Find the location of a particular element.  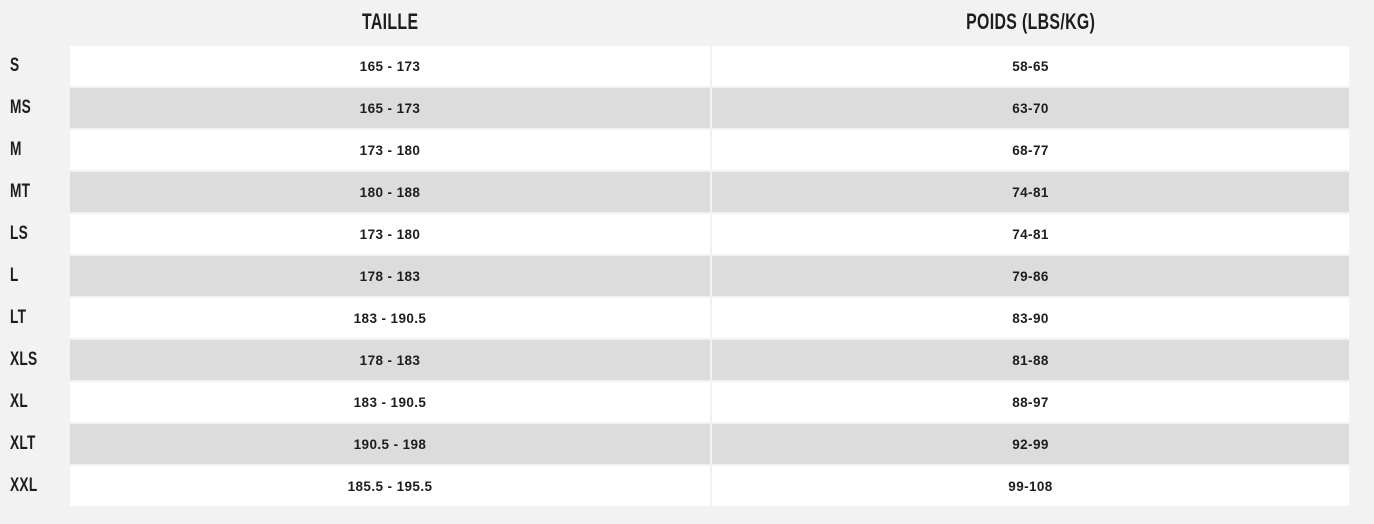

poids-value-cell: 68-77 is located at coordinates (1030, 150).